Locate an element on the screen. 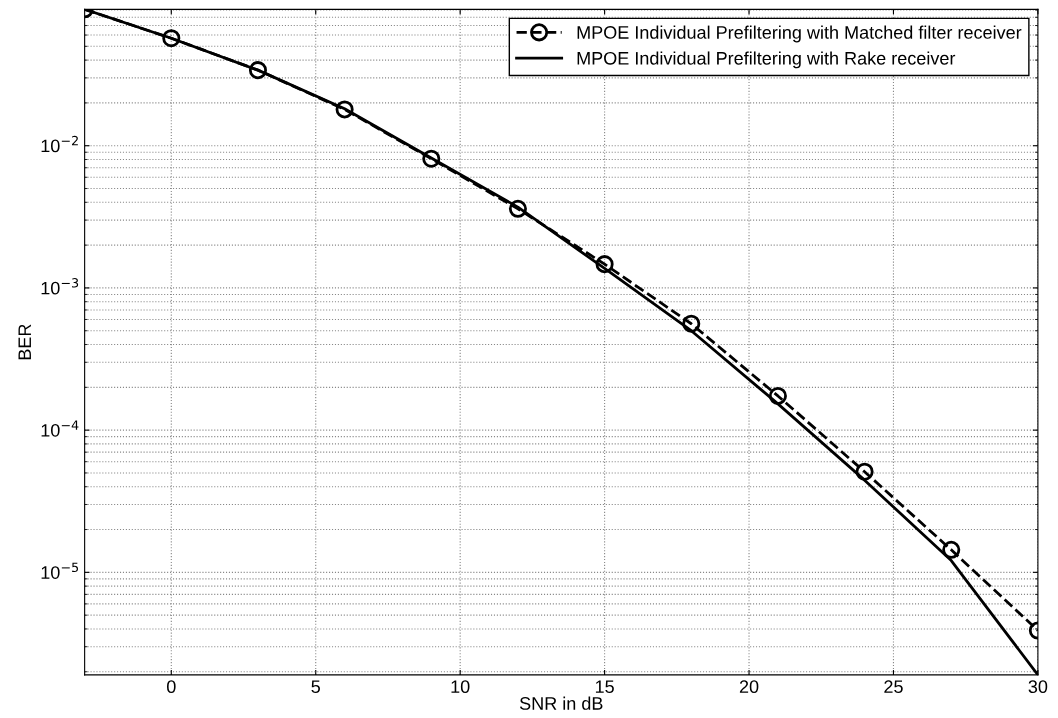 Image resolution: width=1058 pixels, height=718 pixels. x-axis-title: SNR in dB is located at coordinates (561, 703).